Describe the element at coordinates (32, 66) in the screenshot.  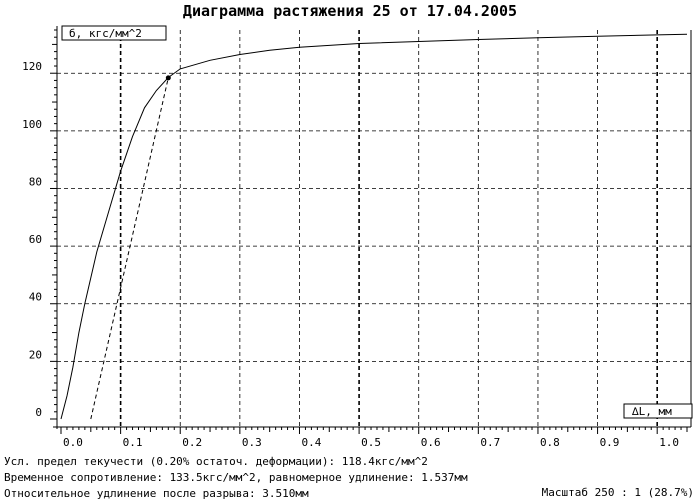
I see `y-tick-label-6: 120` at that location.